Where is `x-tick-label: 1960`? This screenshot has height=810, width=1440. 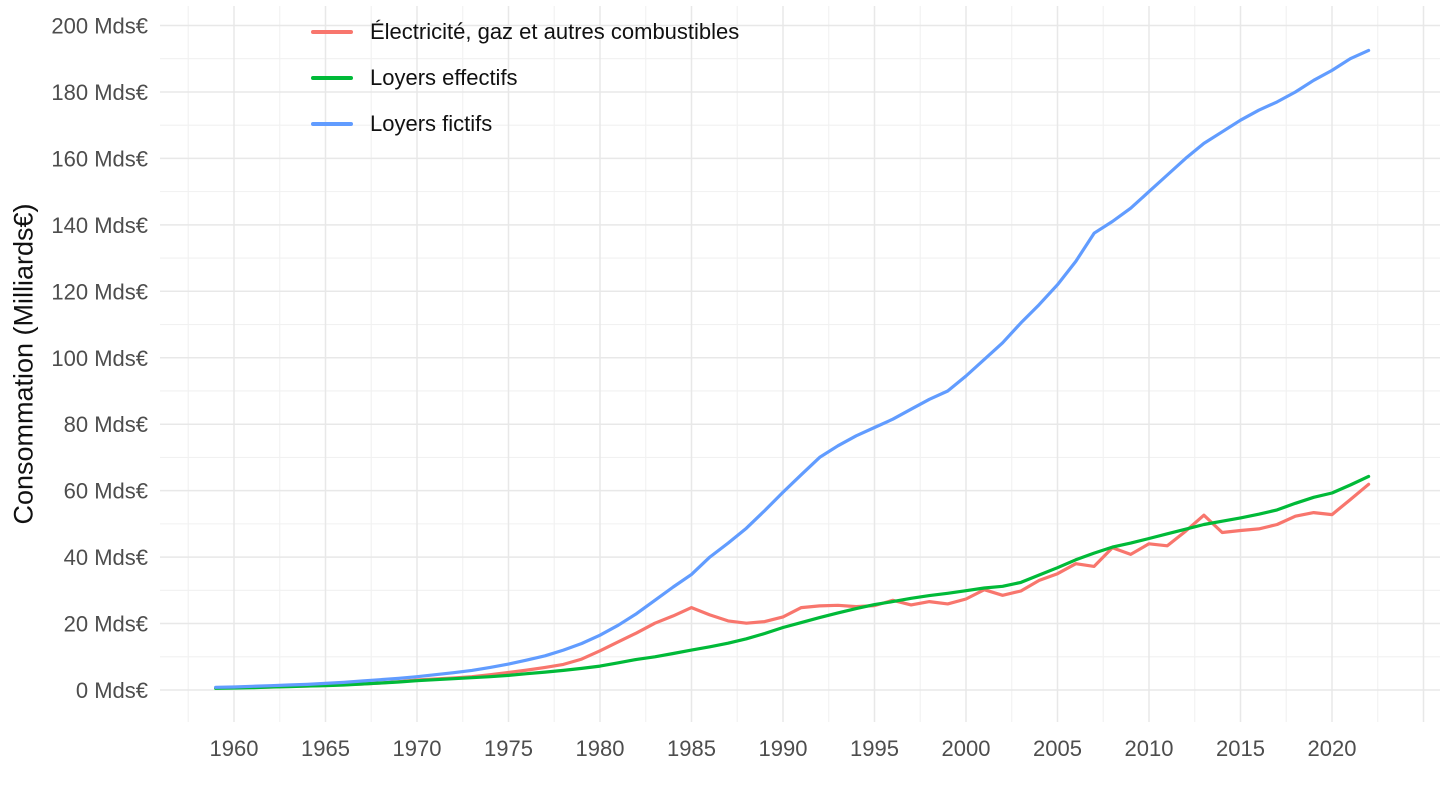
x-tick-label: 1960 is located at coordinates (234, 748).